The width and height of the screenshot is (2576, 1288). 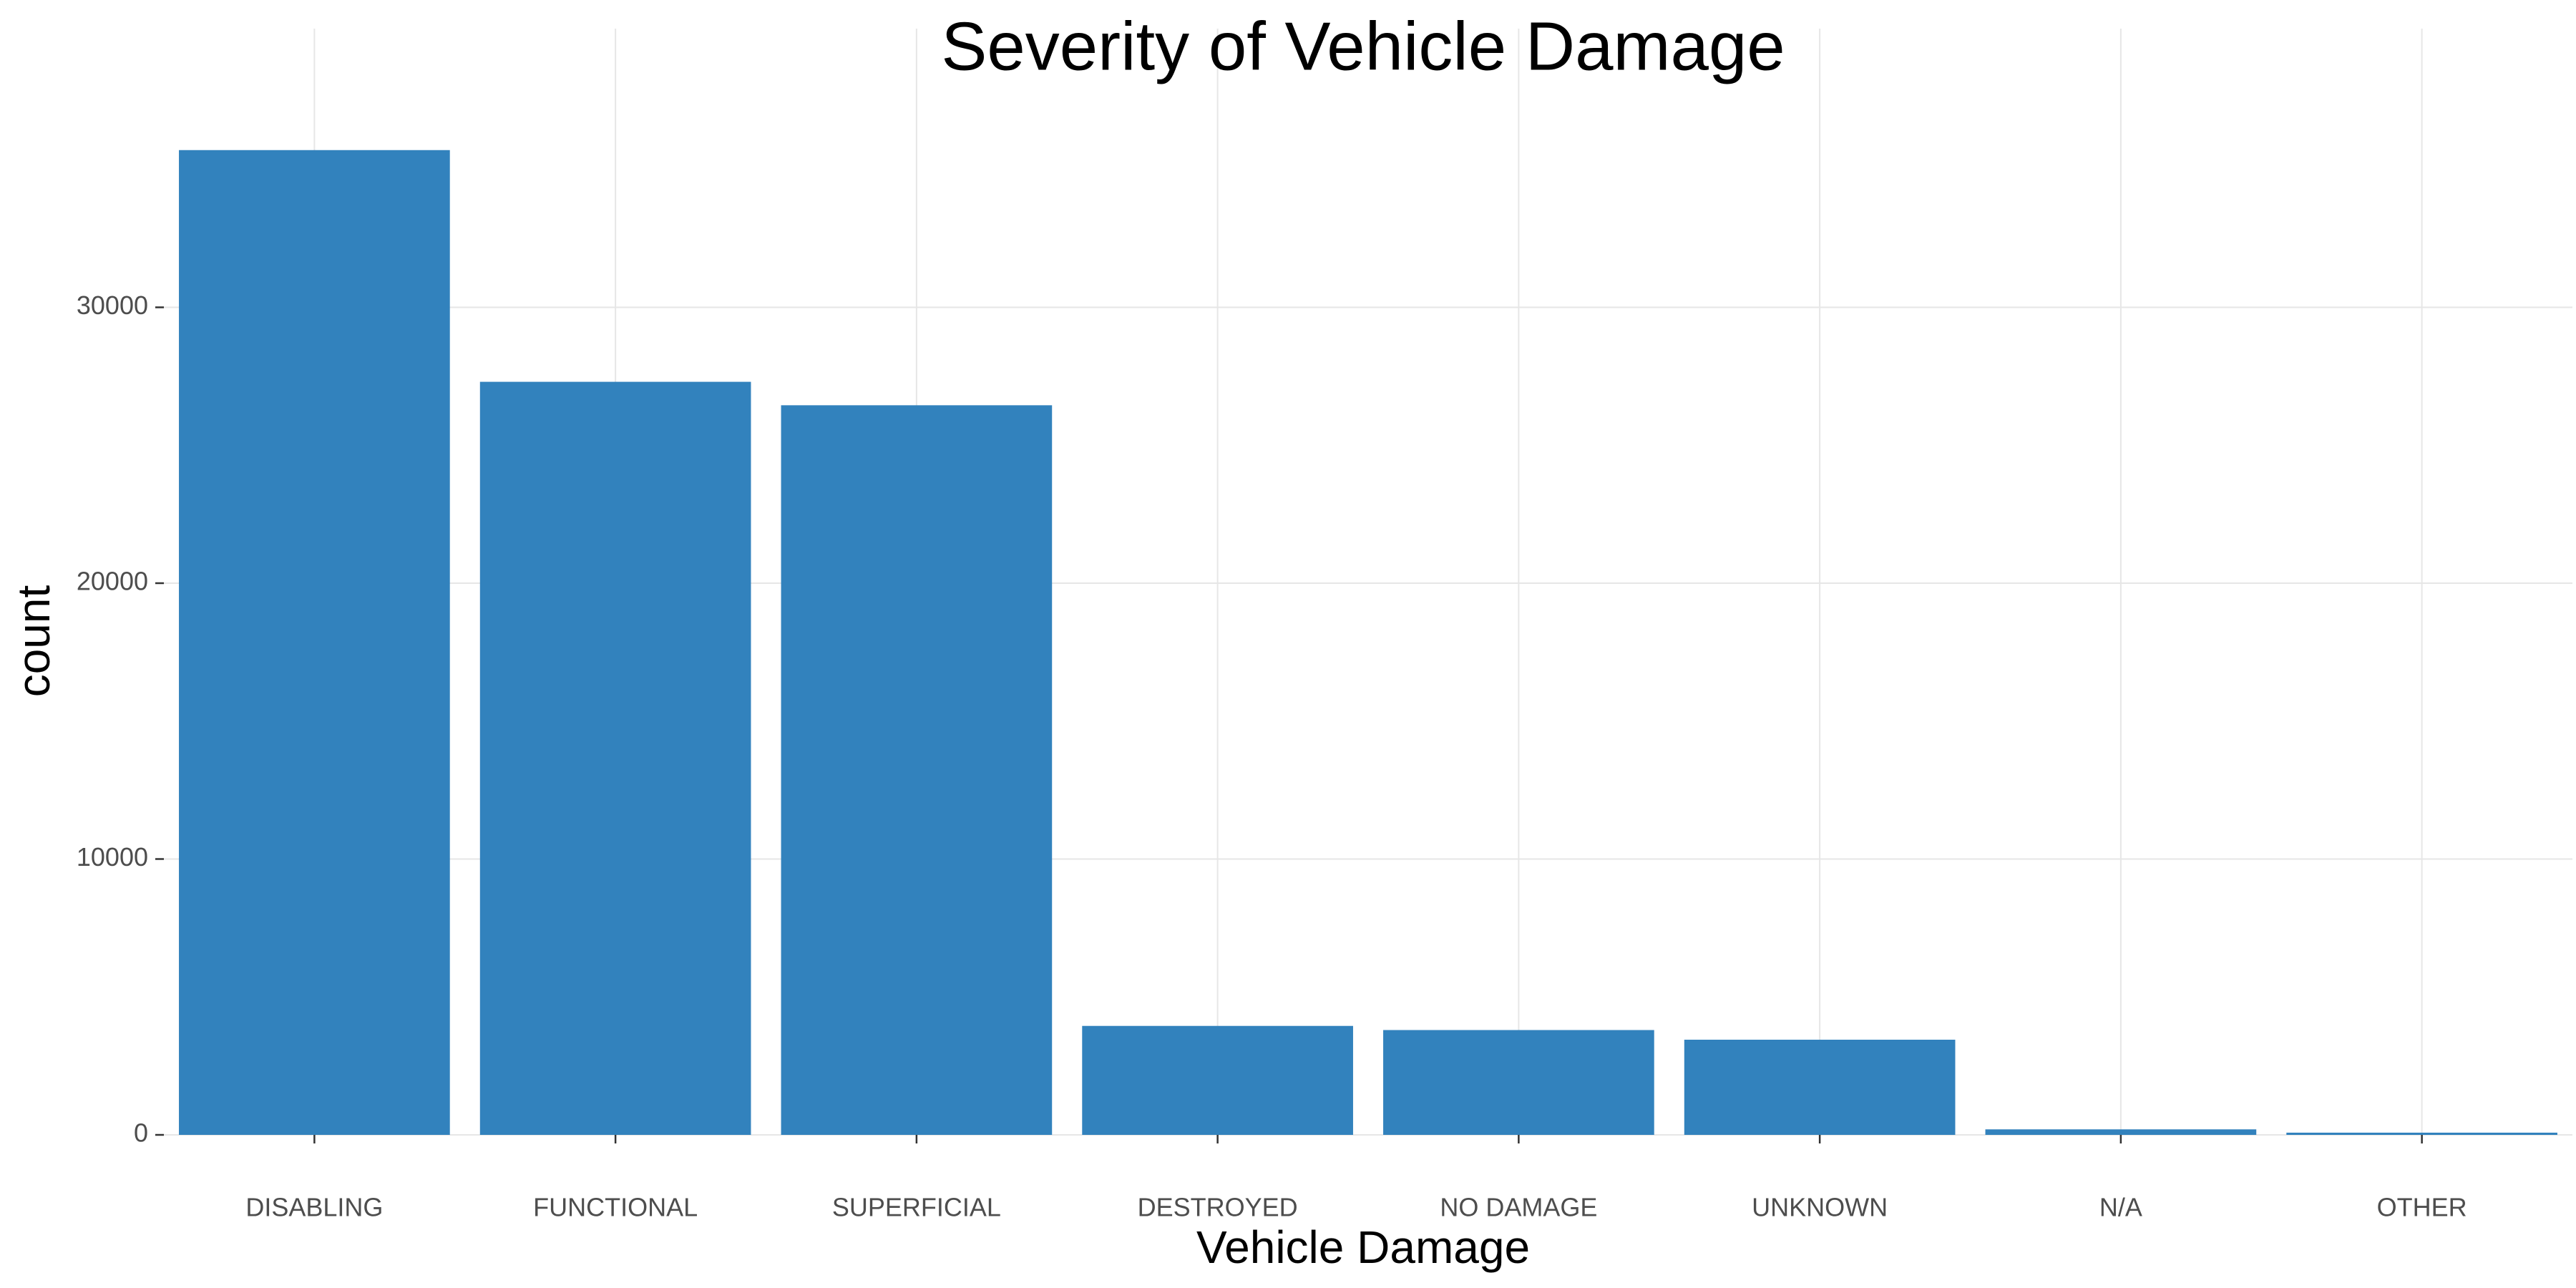 What do you see at coordinates (2121, 1132) in the screenshot?
I see `bar-n-a` at bounding box center [2121, 1132].